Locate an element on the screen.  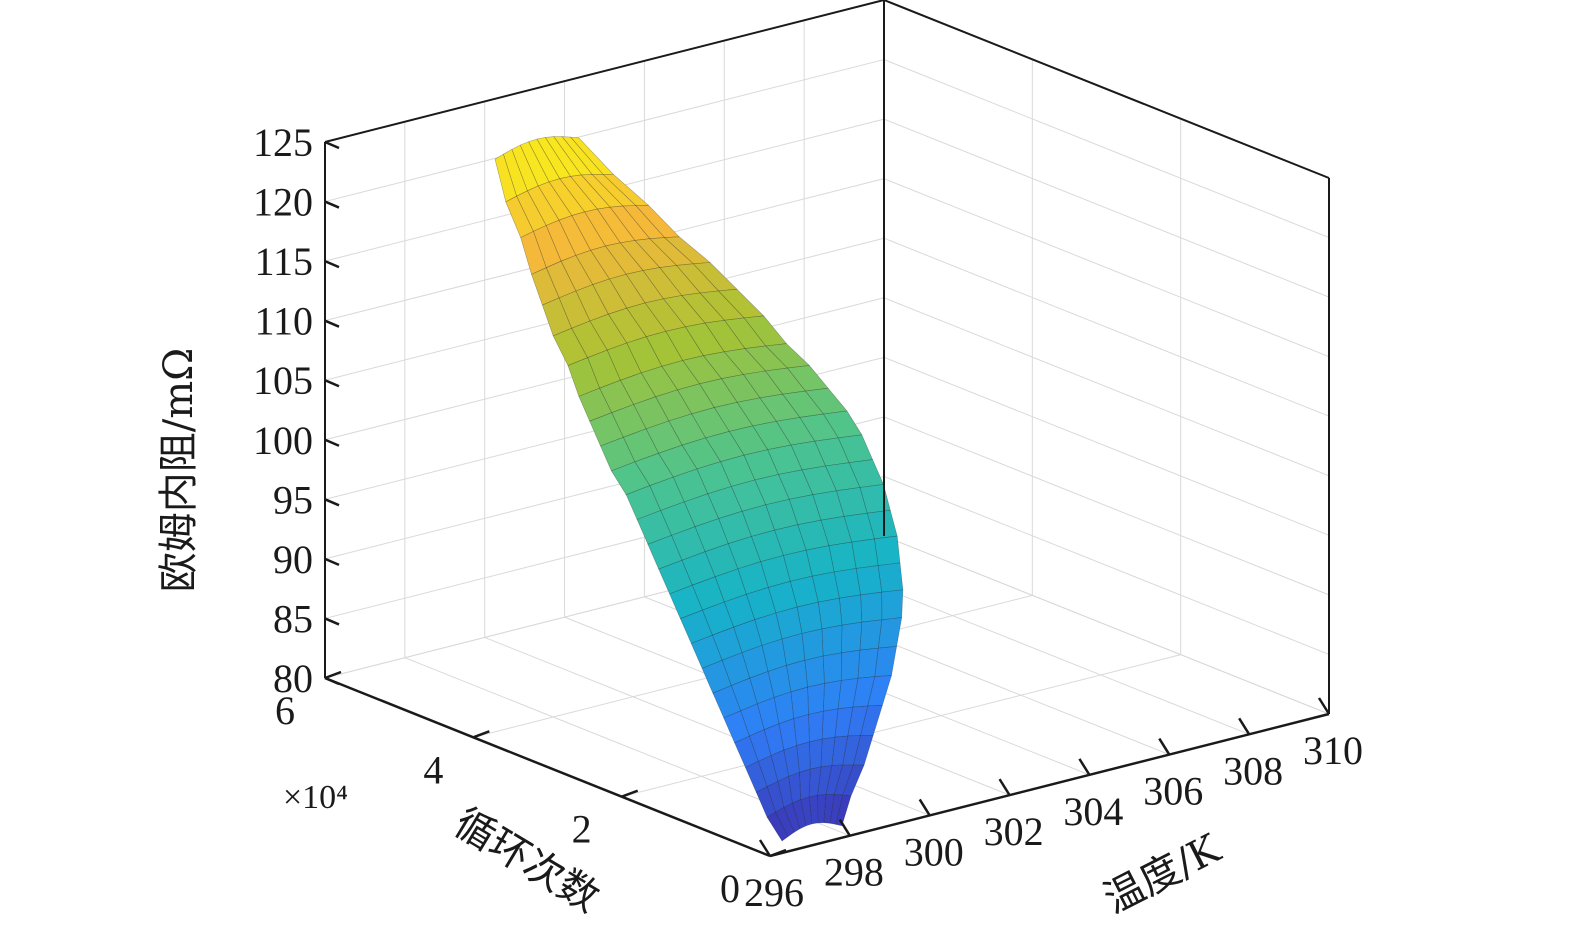
y-tick-label: 4 is located at coordinates (433, 769).